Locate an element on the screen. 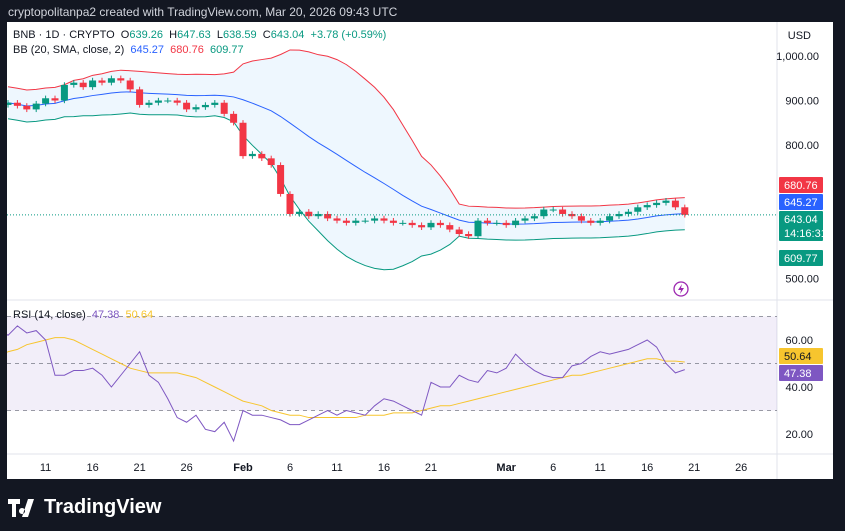 This screenshot has width=845, height=531. bb-basis: 645.27 is located at coordinates (147, 50).